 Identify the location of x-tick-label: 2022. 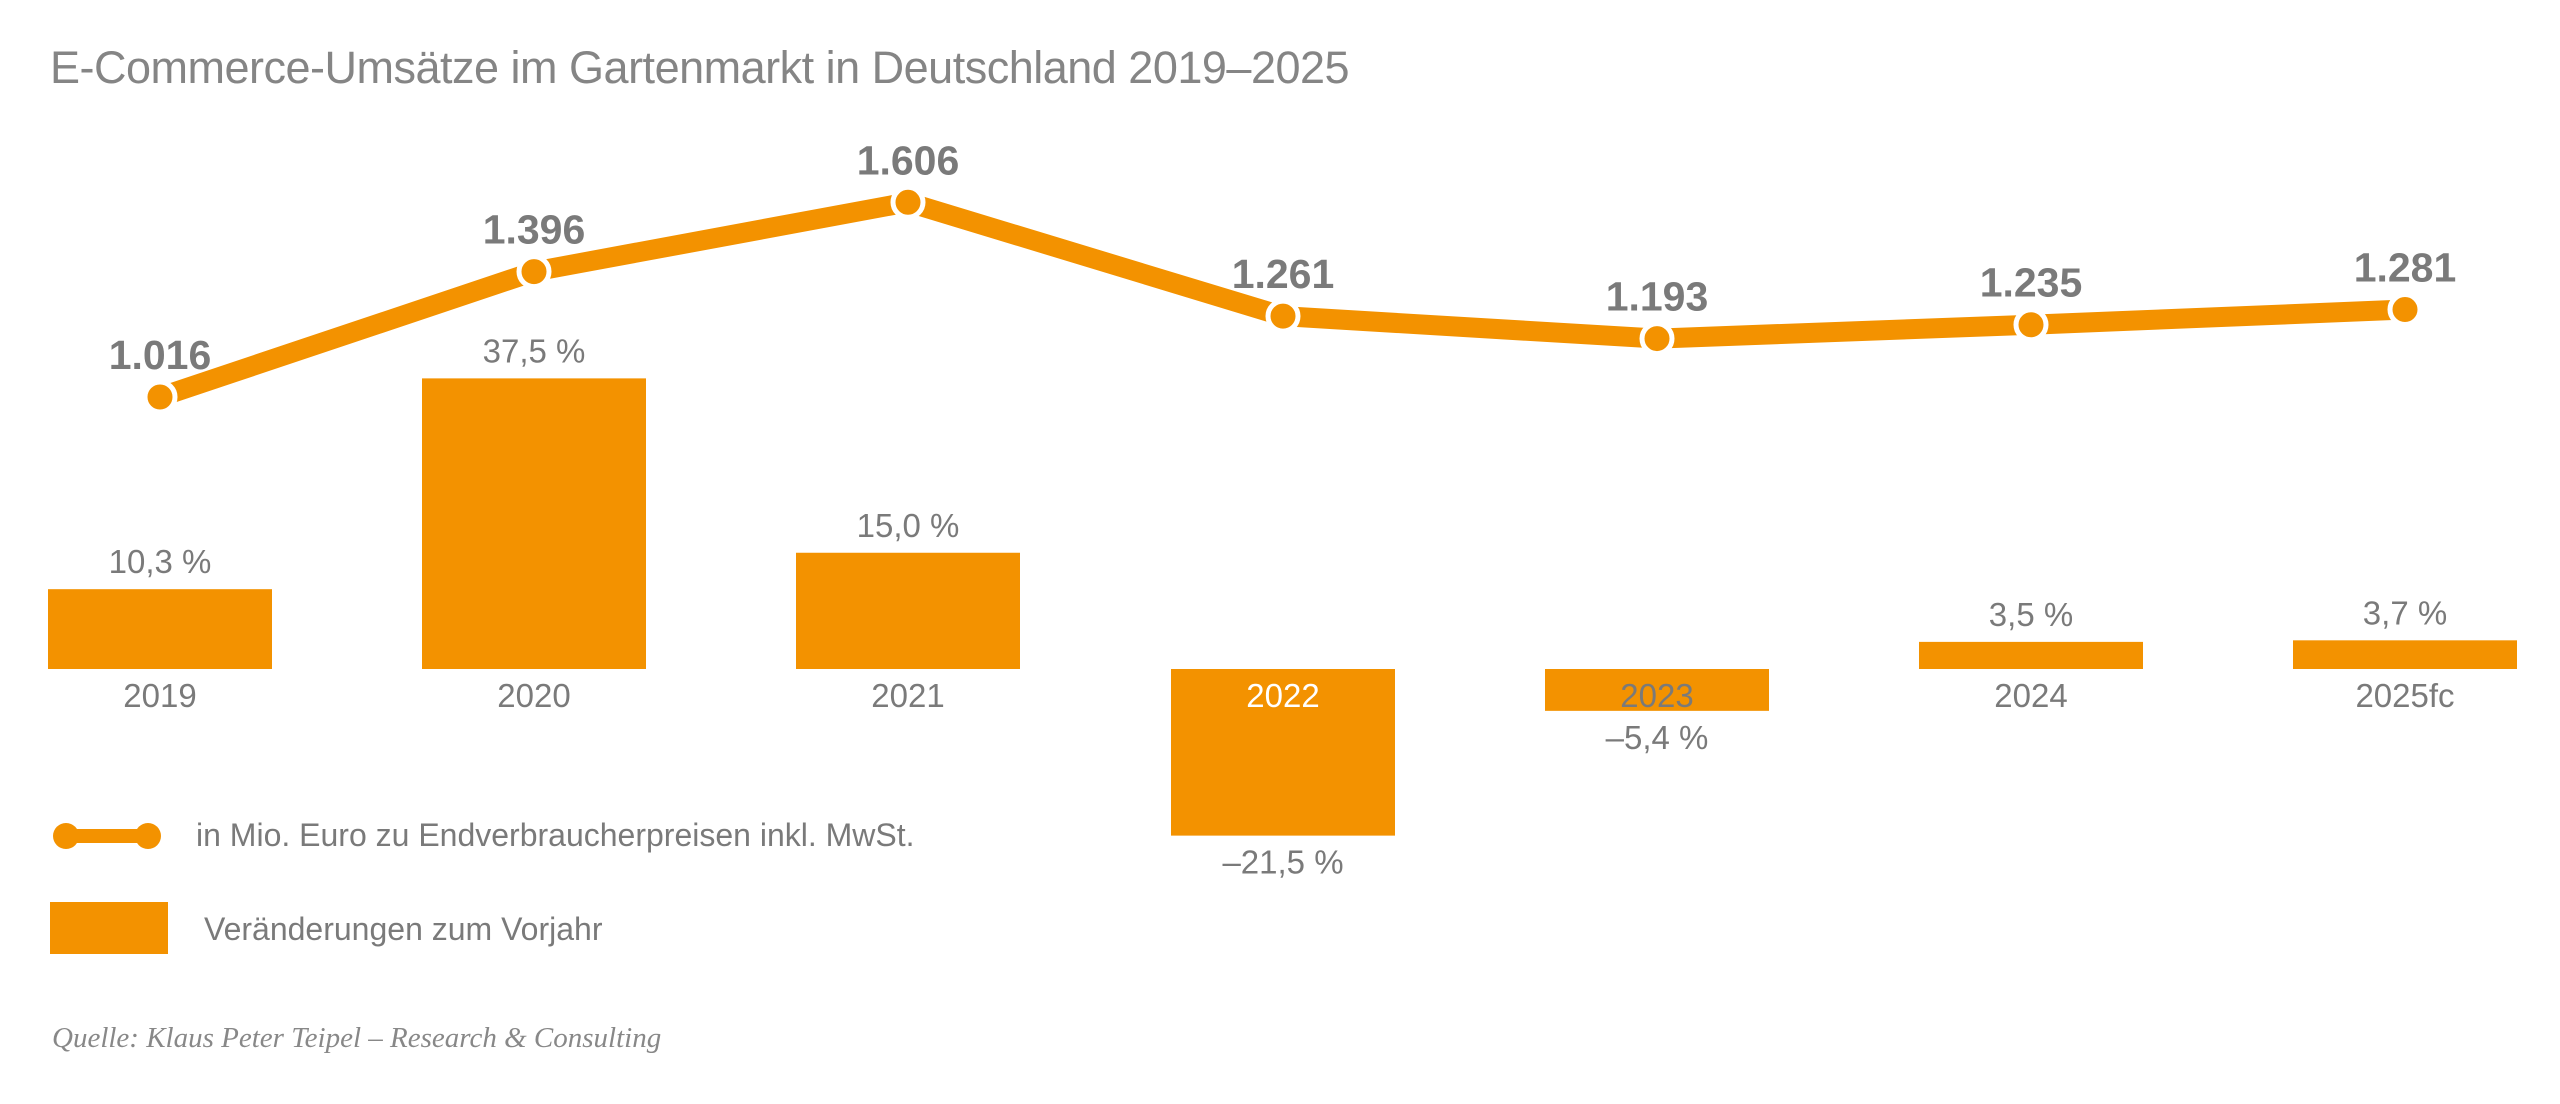
(1282, 695).